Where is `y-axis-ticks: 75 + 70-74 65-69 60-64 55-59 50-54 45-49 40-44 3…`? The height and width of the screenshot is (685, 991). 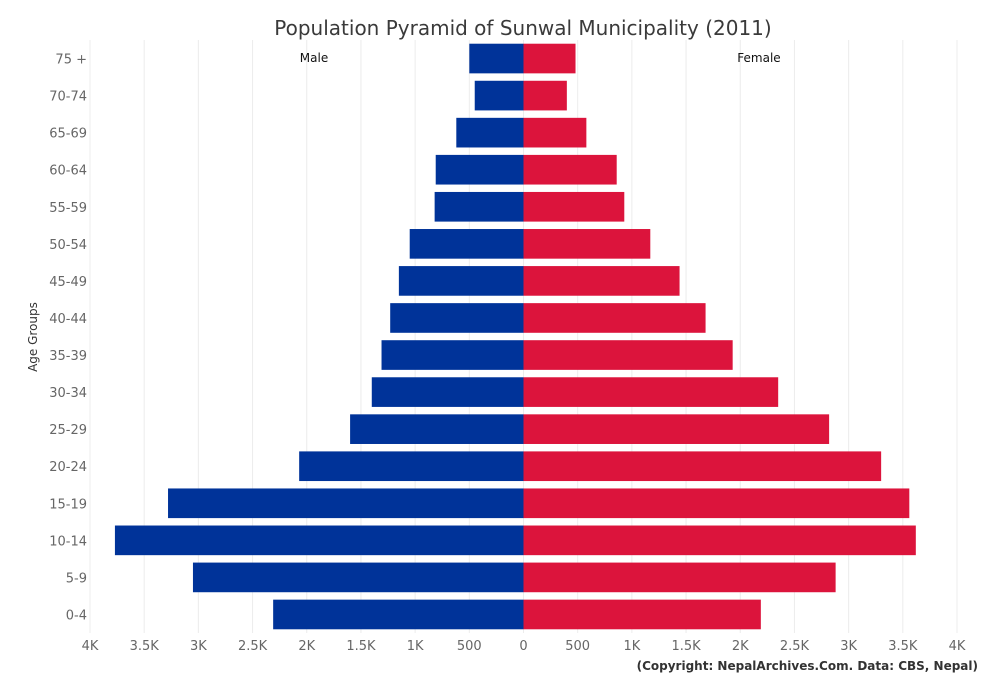 y-axis-ticks: 75 + 70-74 65-69 60-64 55-59 50-54 45-49 40-44 3… is located at coordinates (68, 338).